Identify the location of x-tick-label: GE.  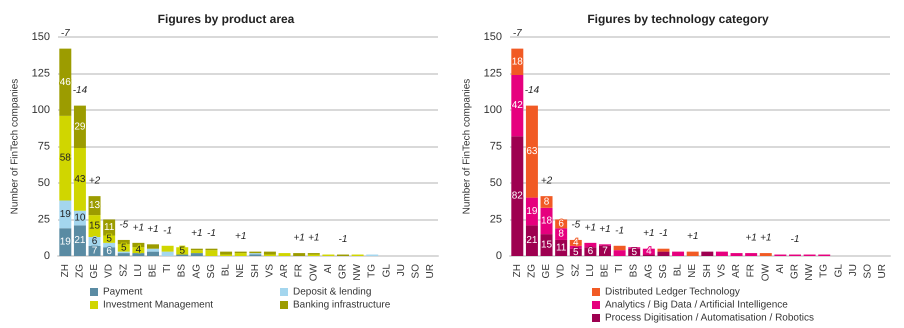
(546, 271).